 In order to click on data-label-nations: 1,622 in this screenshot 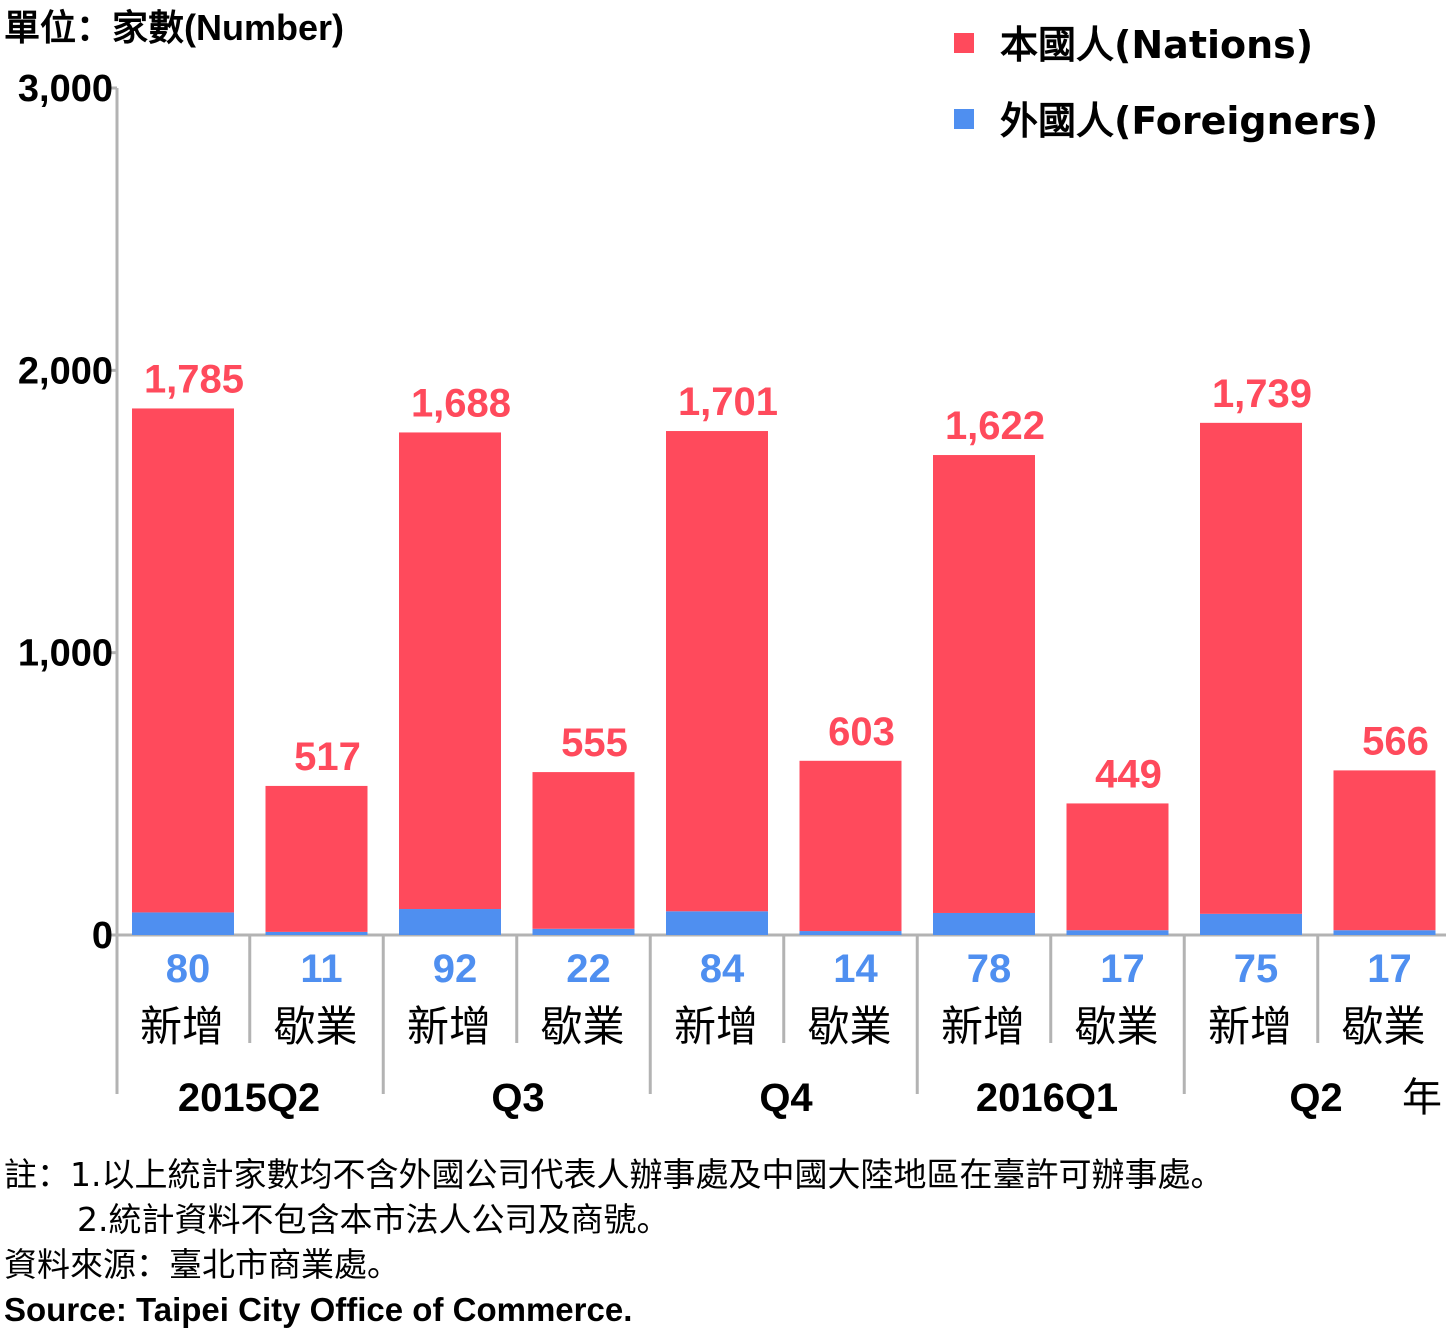, I will do `click(995, 426)`.